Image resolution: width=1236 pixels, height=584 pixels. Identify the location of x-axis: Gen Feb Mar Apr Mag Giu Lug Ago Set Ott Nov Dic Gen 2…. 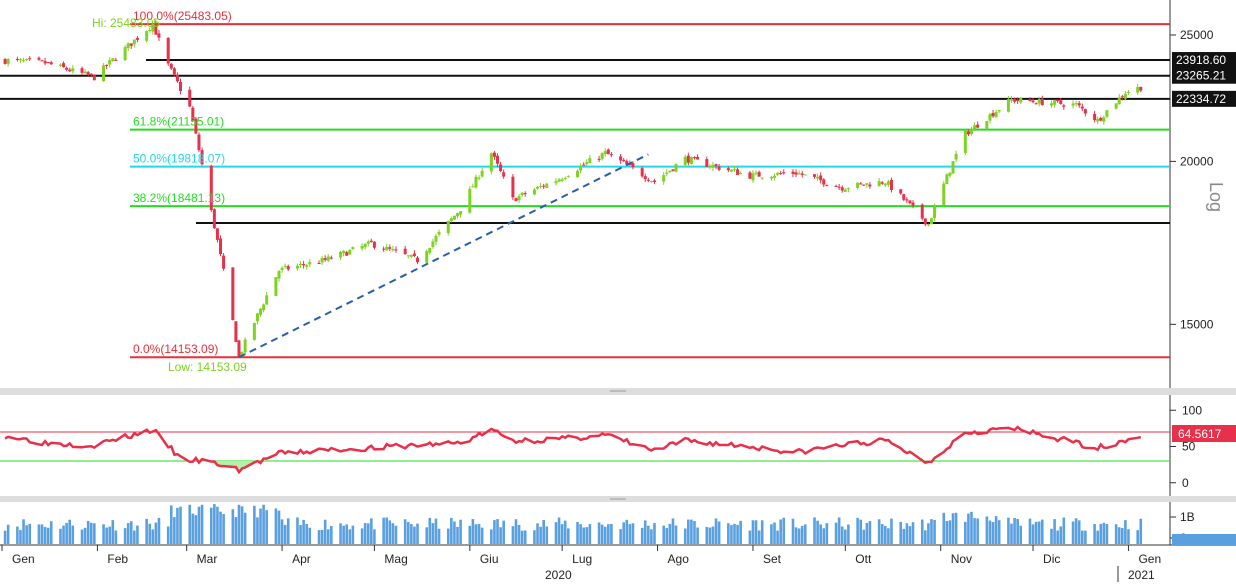
(581, 563).